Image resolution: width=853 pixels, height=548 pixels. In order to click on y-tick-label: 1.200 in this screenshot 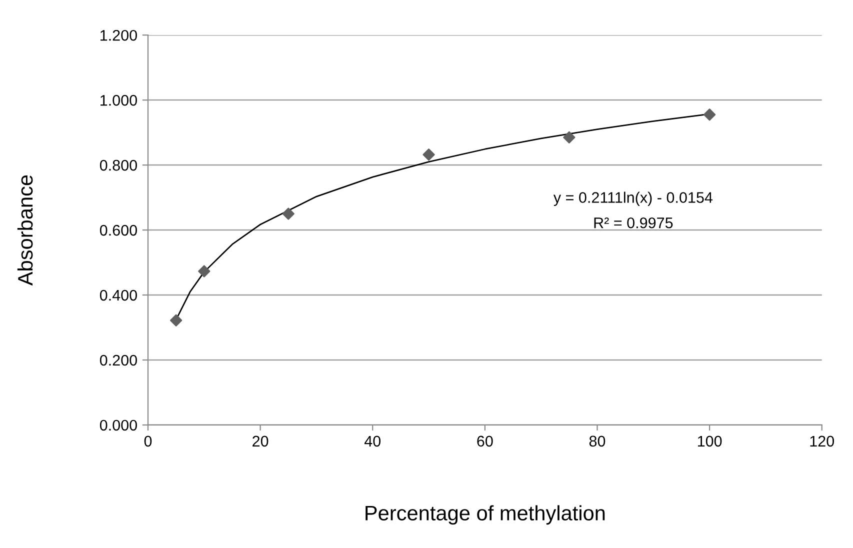, I will do `click(118, 35)`.